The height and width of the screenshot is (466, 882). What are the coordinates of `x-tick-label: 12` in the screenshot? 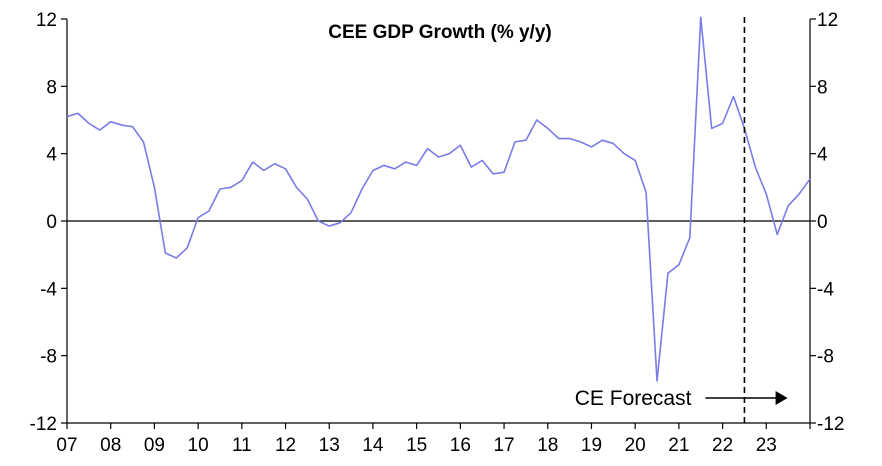 It's located at (285, 445).